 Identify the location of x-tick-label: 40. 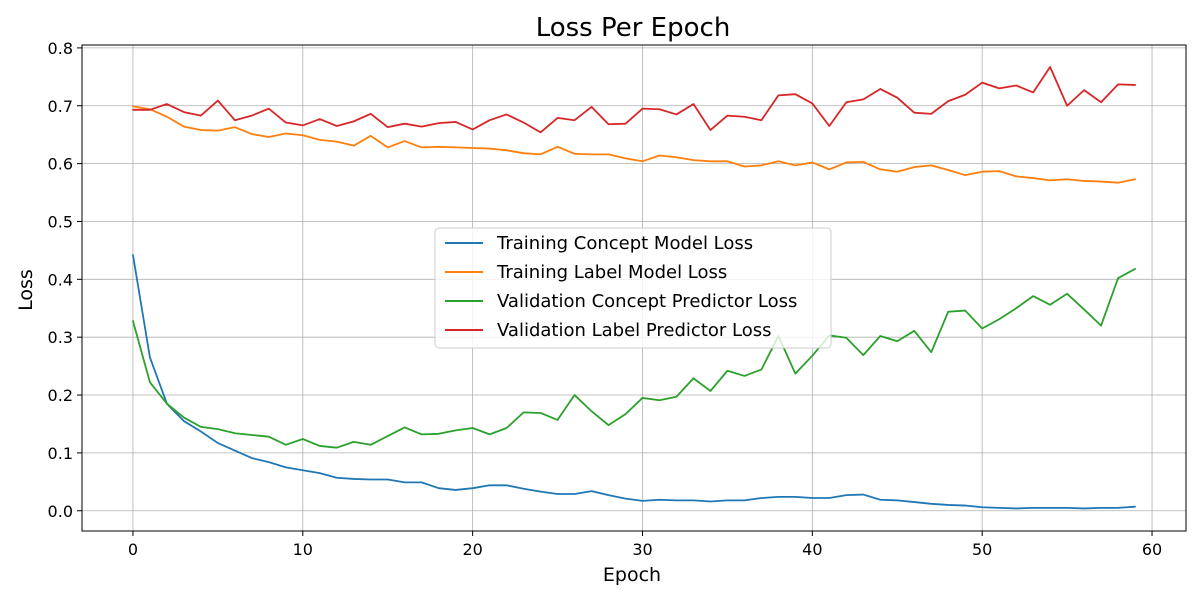
(812, 549).